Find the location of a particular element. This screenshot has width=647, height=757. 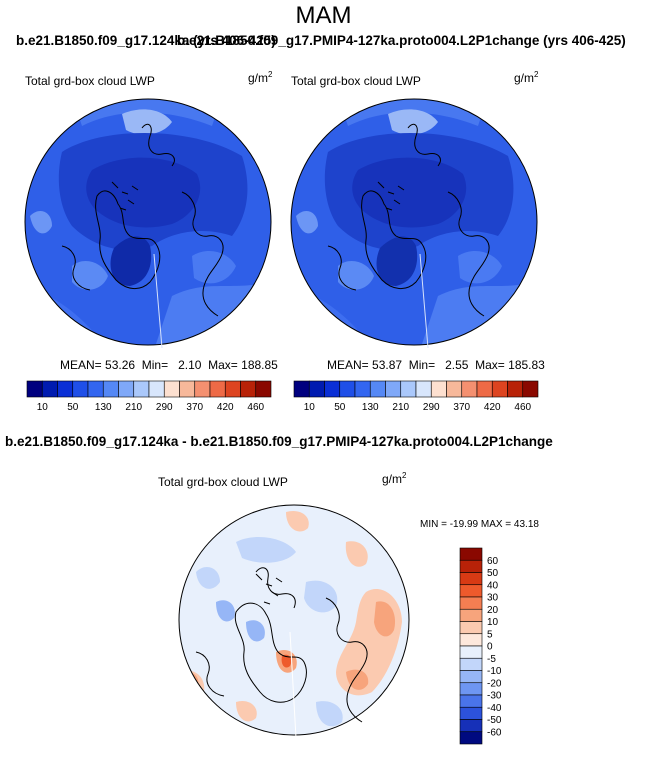

difference-colorbar-tick-label: 40 is located at coordinates (493, 585).